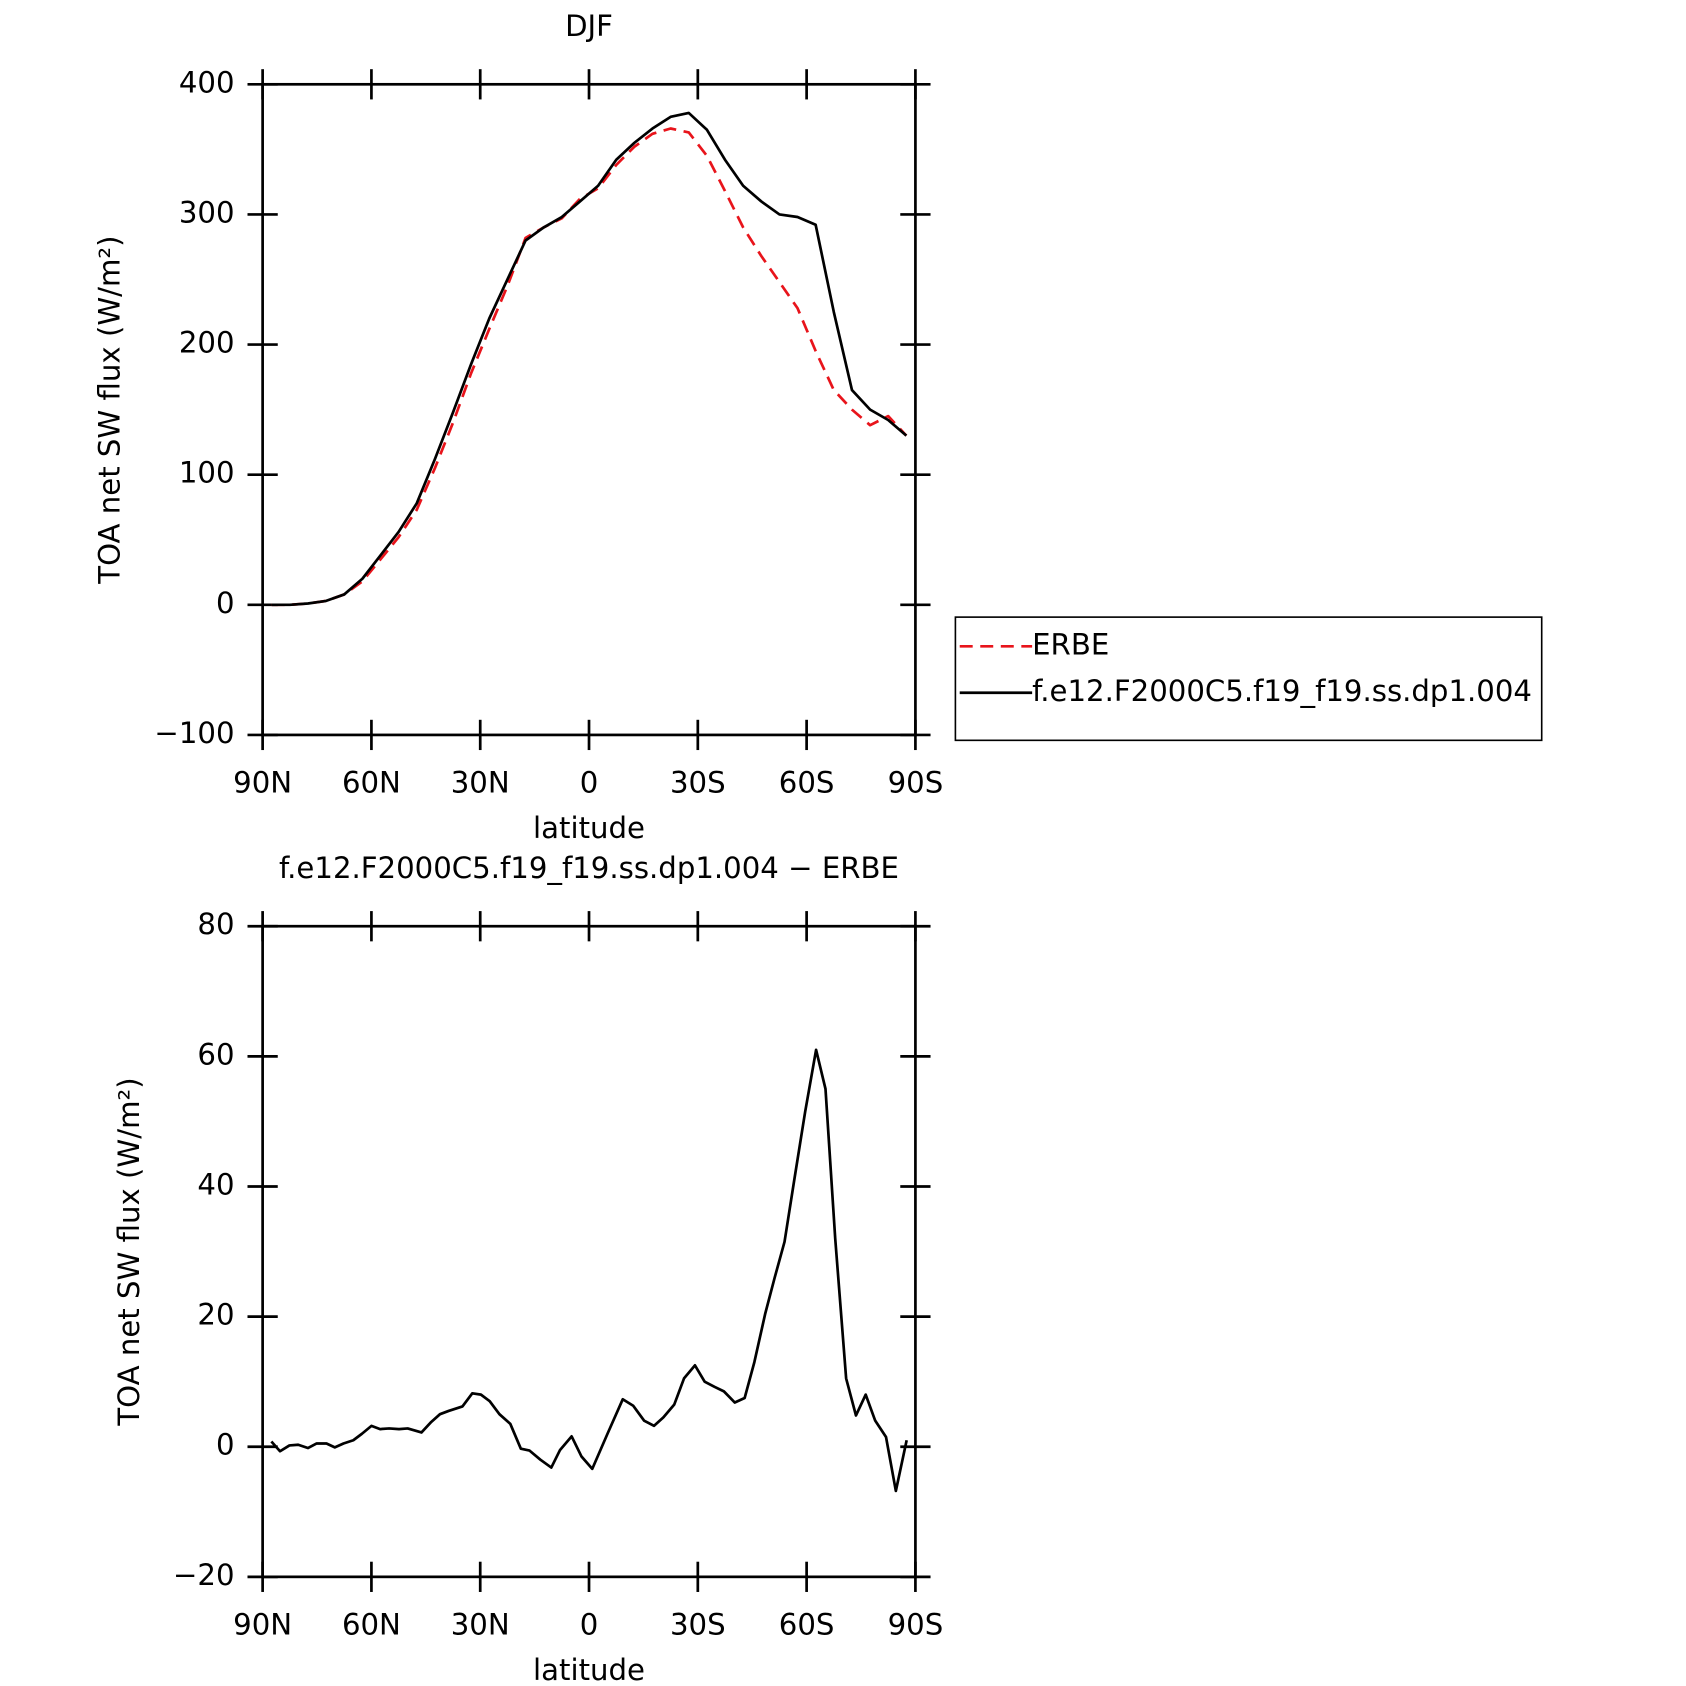  What do you see at coordinates (215, 1184) in the screenshot?
I see `y-tick-label: 40` at bounding box center [215, 1184].